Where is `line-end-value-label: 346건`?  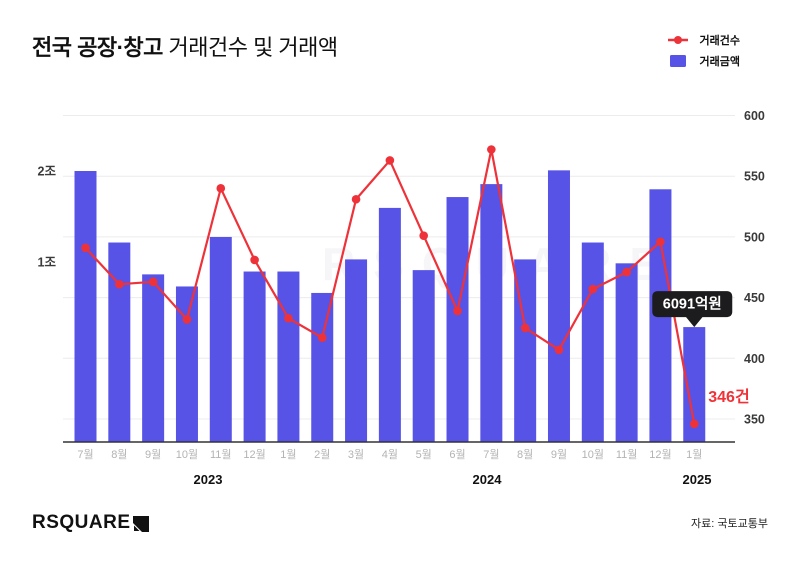 line-end-value-label: 346건 is located at coordinates (728, 397).